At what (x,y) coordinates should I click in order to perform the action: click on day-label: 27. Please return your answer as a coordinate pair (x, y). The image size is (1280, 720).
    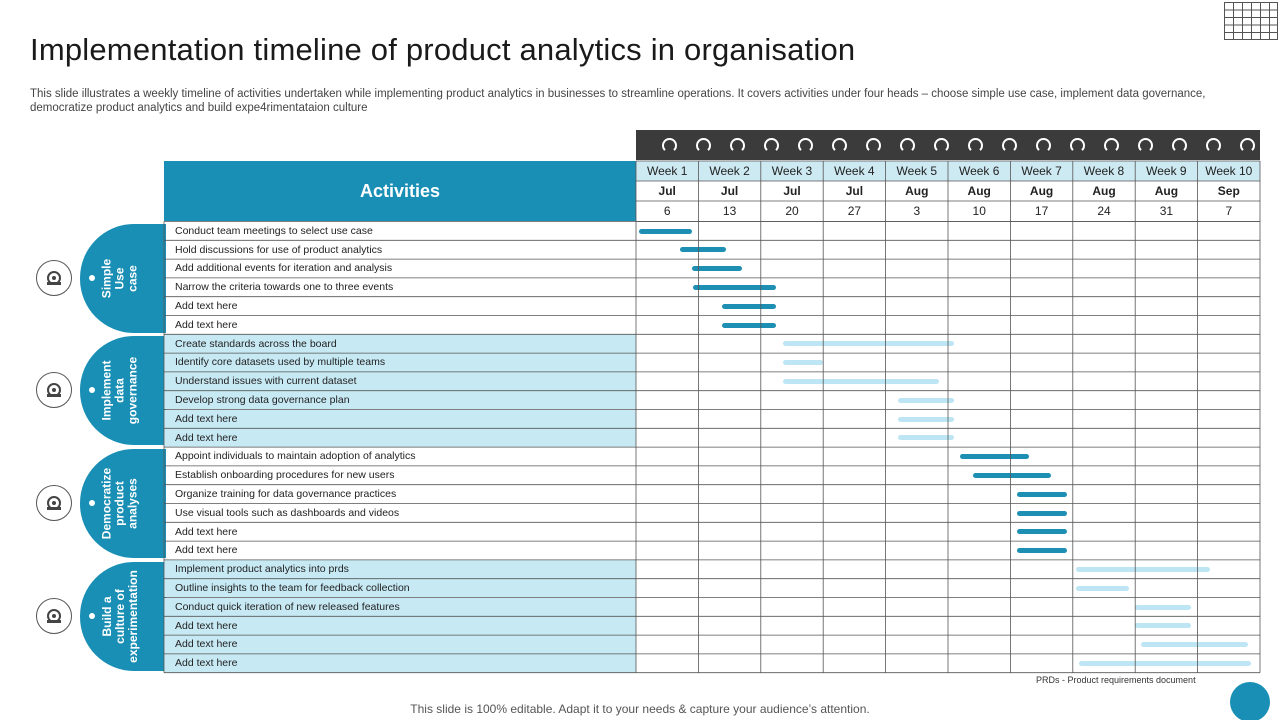
    Looking at the image, I should click on (854, 211).